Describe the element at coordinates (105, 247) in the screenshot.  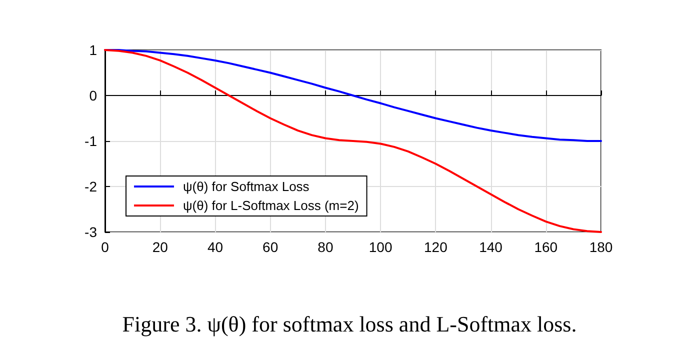
I see `x-tick-label: 0` at that location.